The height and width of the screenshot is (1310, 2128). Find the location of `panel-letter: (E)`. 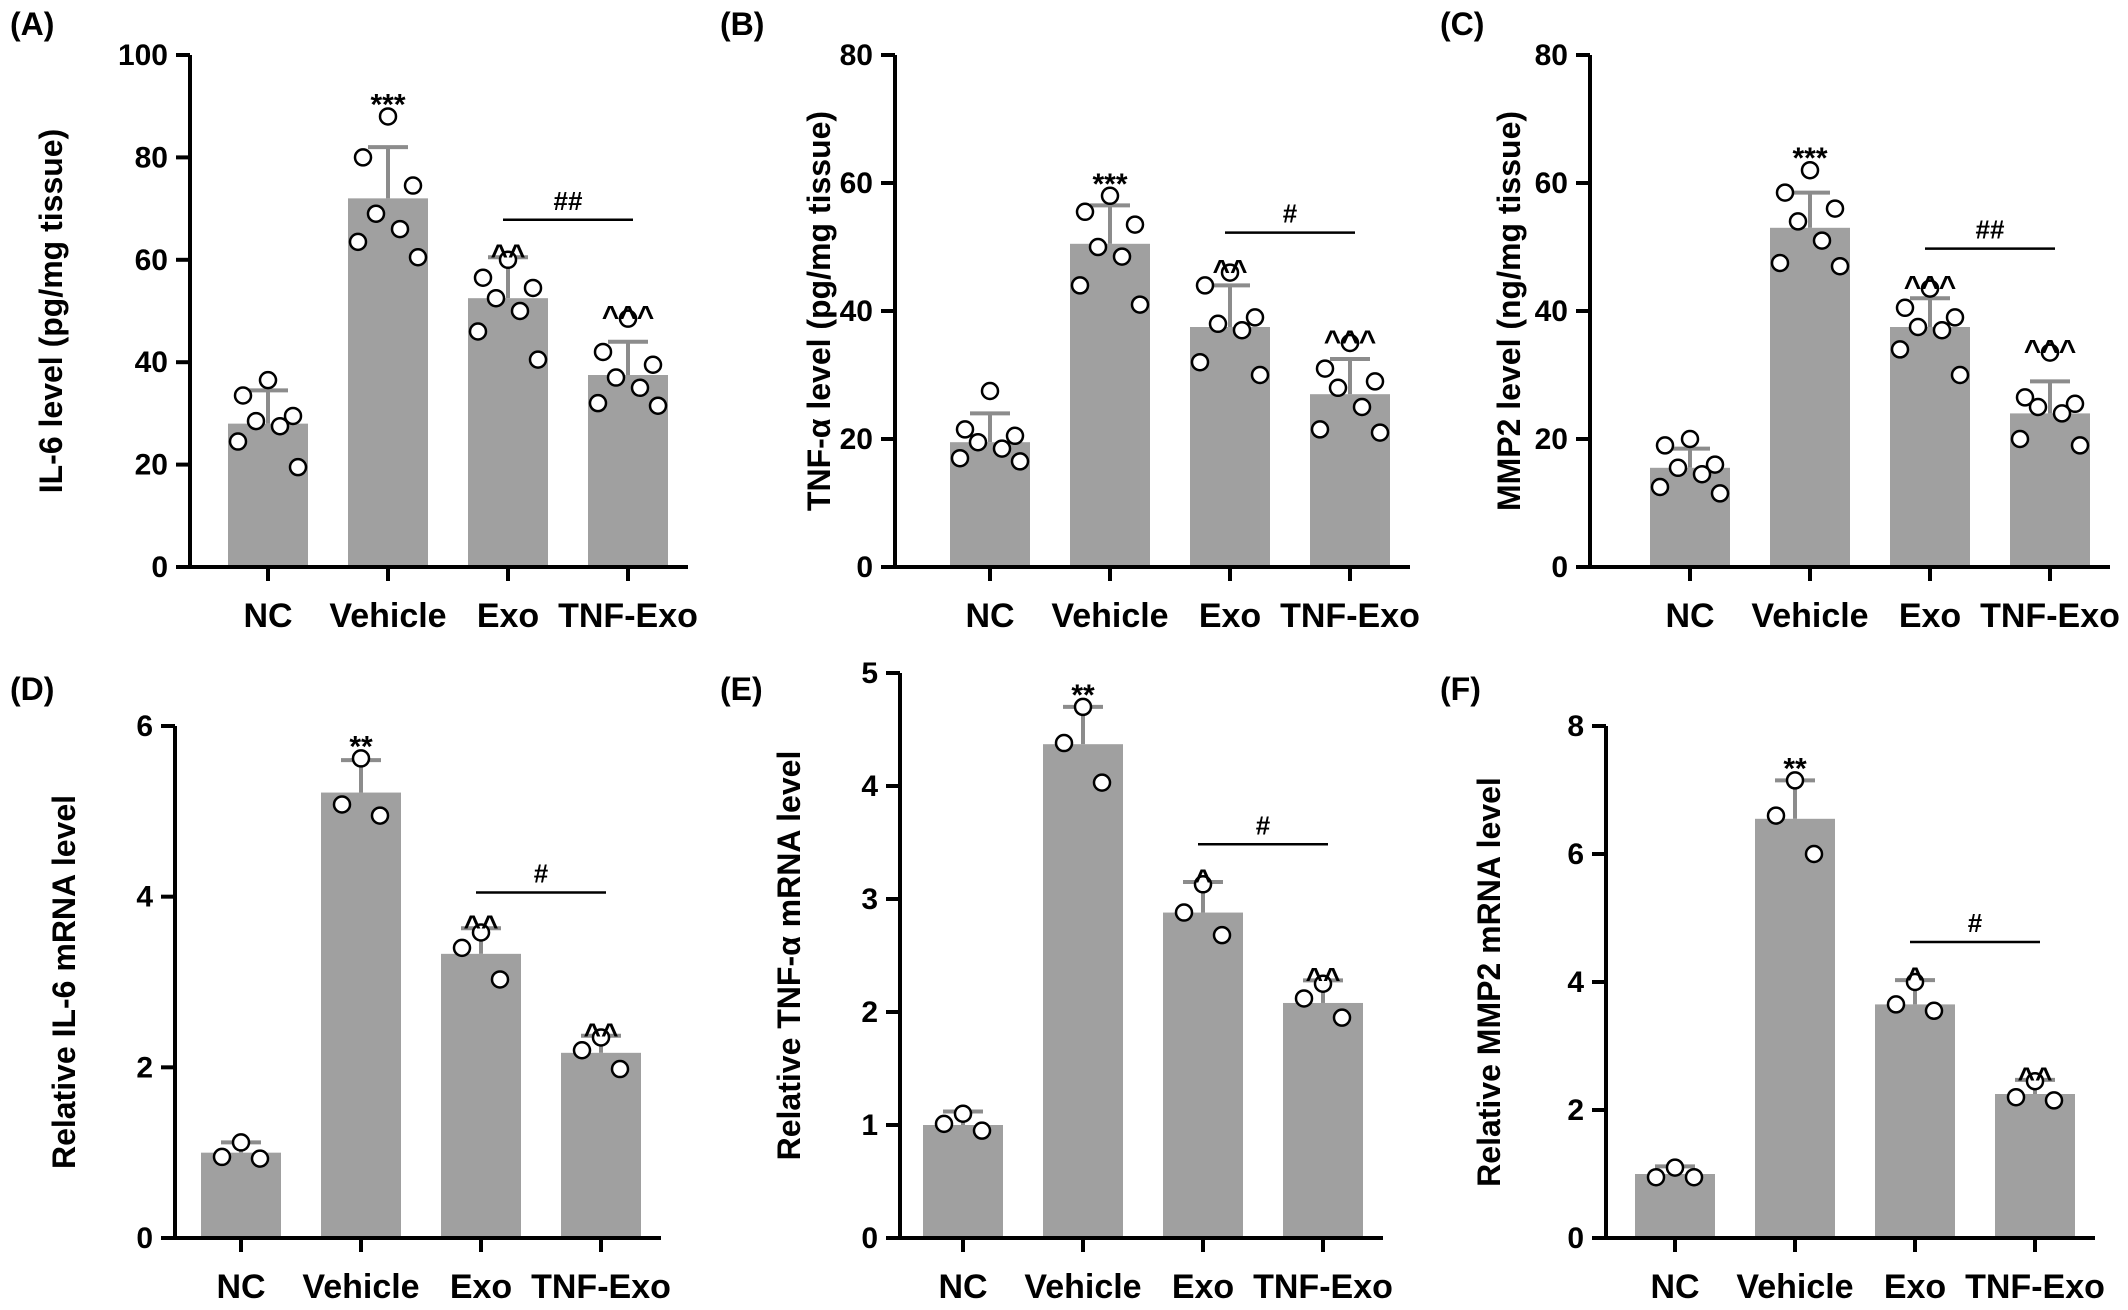

panel-letter: (E) is located at coordinates (741, 689).